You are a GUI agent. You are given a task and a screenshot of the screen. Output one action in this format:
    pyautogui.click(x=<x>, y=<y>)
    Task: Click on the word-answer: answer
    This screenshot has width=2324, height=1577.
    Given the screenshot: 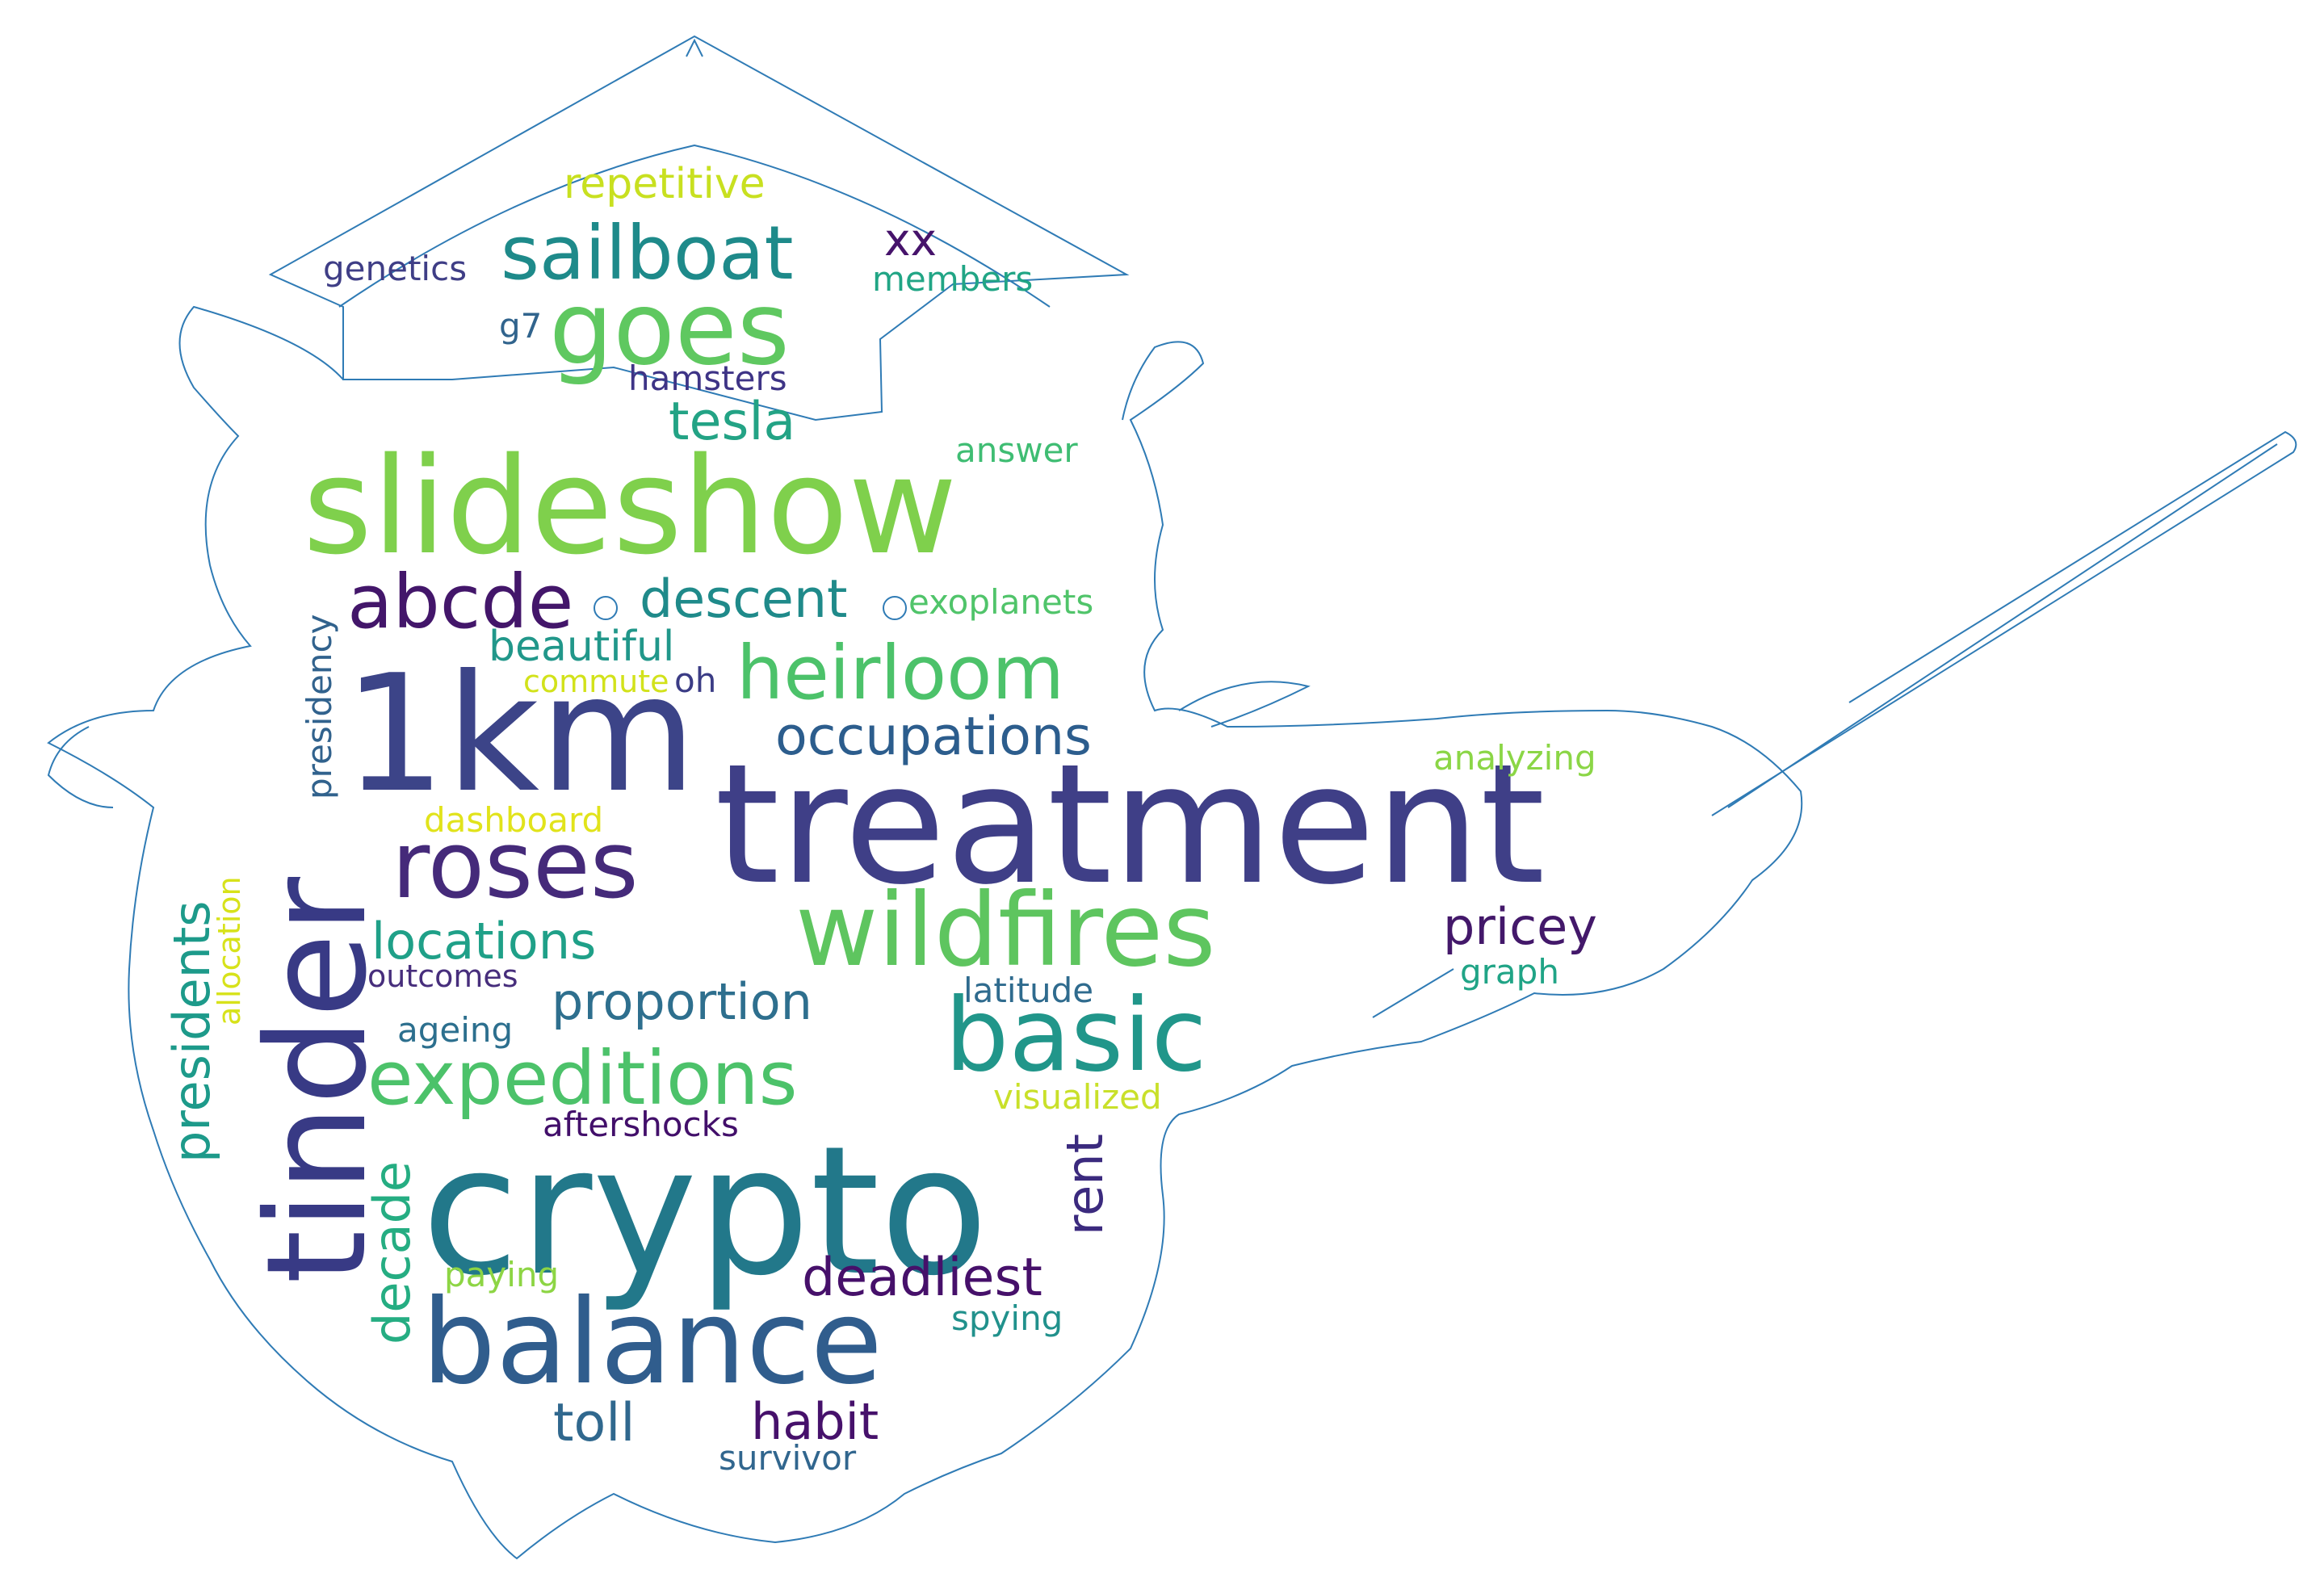 What is the action you would take?
    pyautogui.click(x=1016, y=450)
    